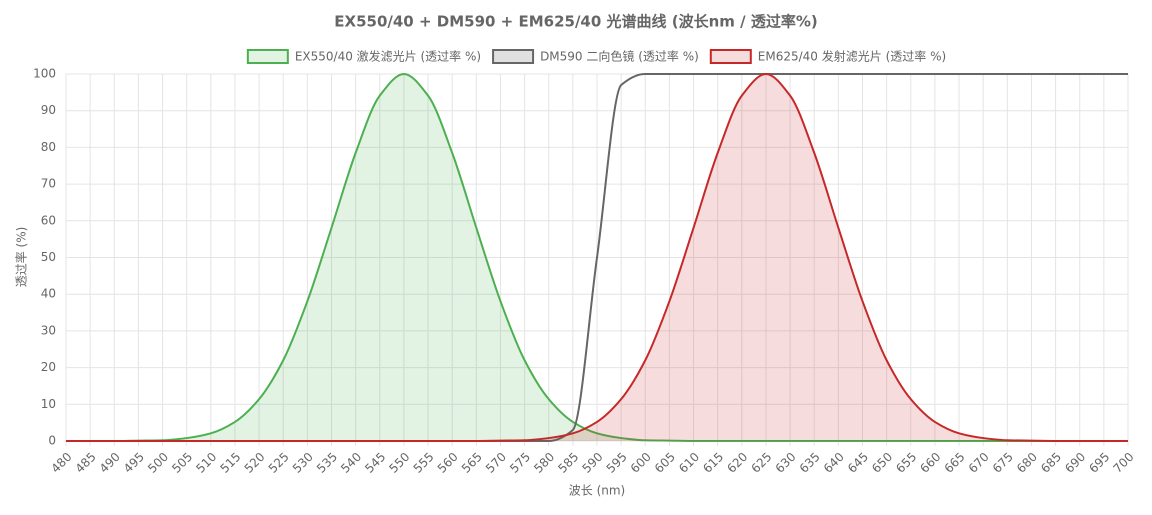 The width and height of the screenshot is (1152, 515). What do you see at coordinates (52, 441) in the screenshot?
I see `y-tick-label: 0` at bounding box center [52, 441].